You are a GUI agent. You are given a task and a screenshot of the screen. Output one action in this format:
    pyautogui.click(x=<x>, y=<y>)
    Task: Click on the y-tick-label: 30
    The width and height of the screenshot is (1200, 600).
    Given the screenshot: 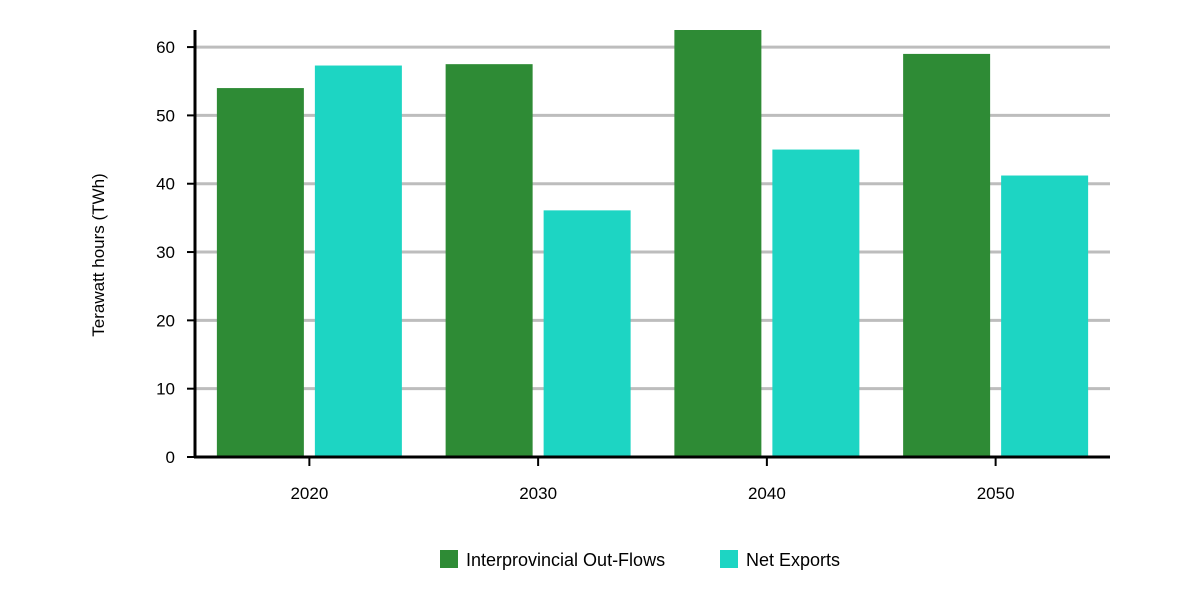 What is the action you would take?
    pyautogui.click(x=165, y=252)
    